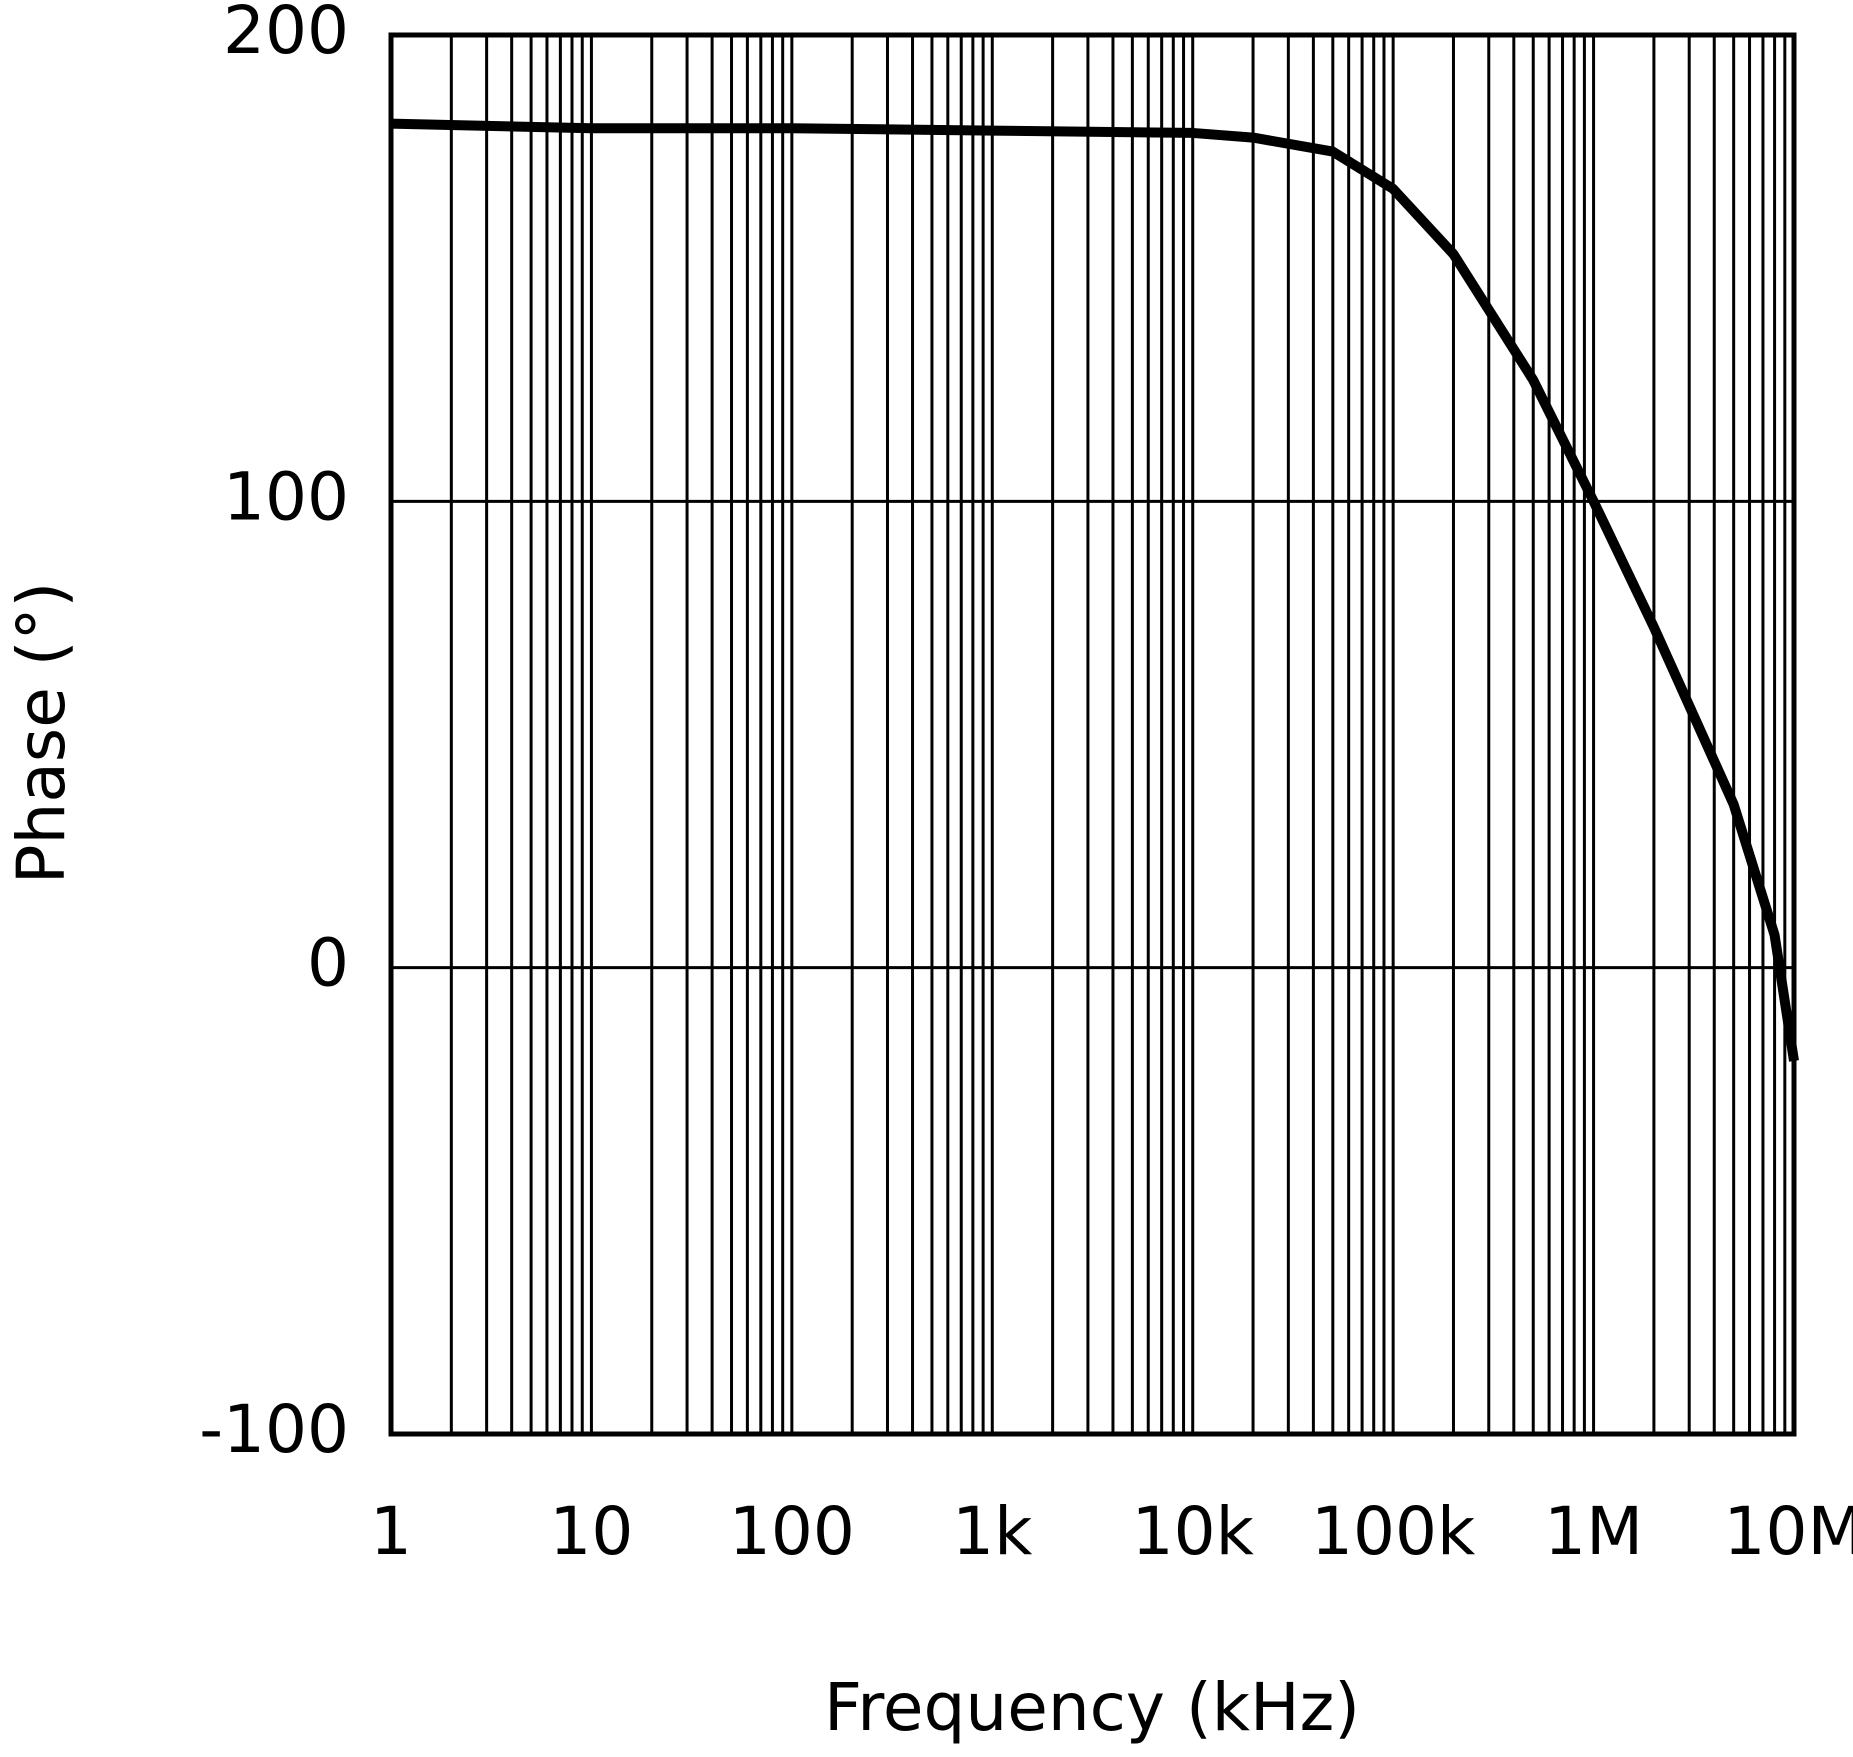  Describe the element at coordinates (1092, 1707) in the screenshot. I see `x-axis-title: Frequency (kHz)` at that location.